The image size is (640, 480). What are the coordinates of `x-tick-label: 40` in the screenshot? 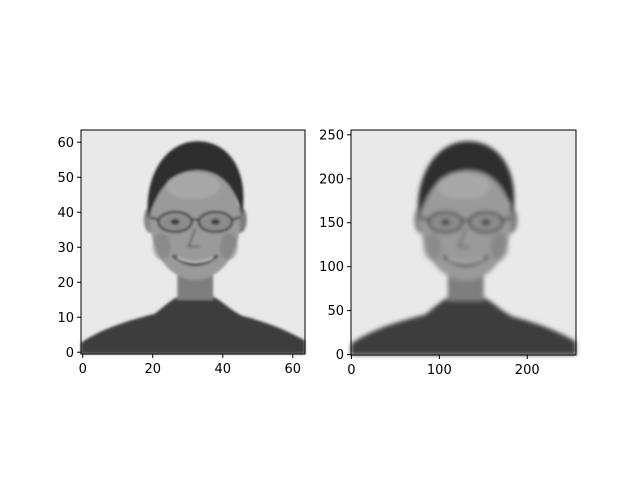 It's located at (222, 369).